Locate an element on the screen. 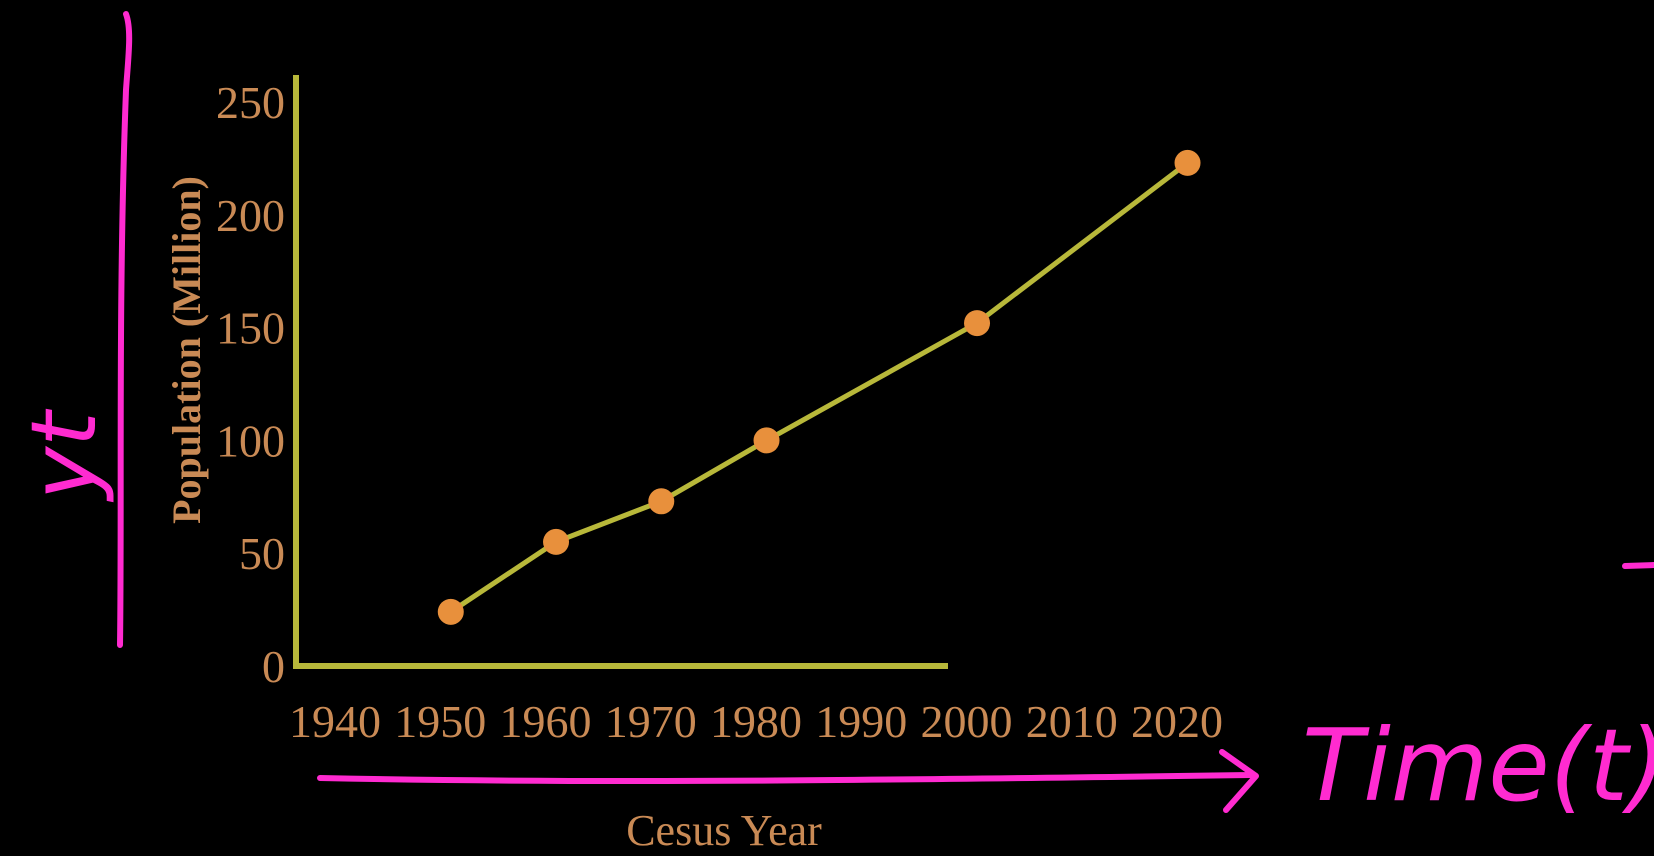  x-tick-label: 1970 is located at coordinates (651, 721).